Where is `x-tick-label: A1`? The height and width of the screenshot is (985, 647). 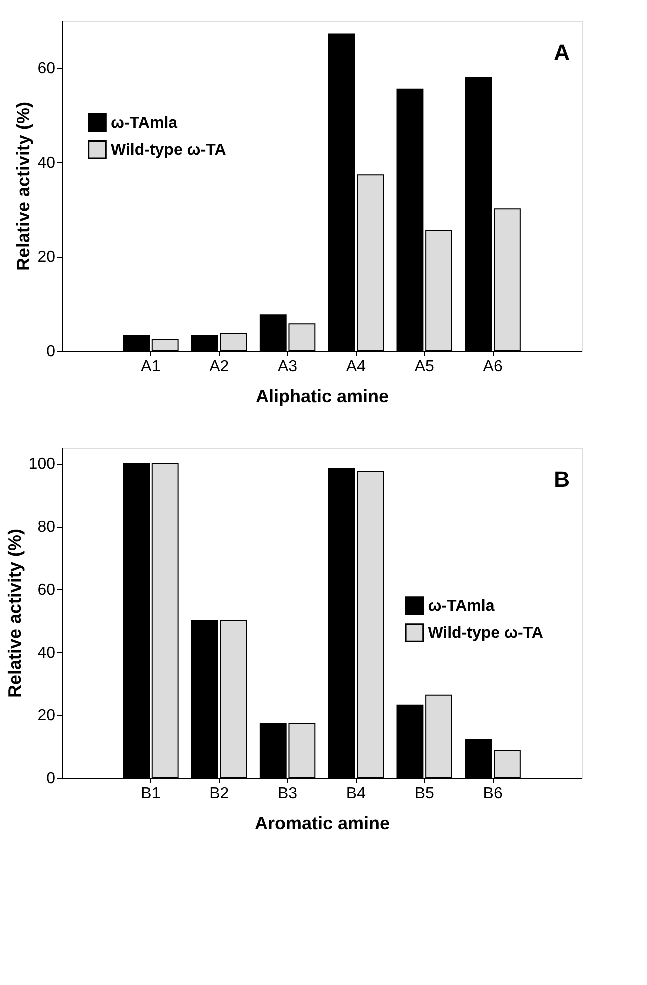 x-tick-label: A1 is located at coordinates (151, 367).